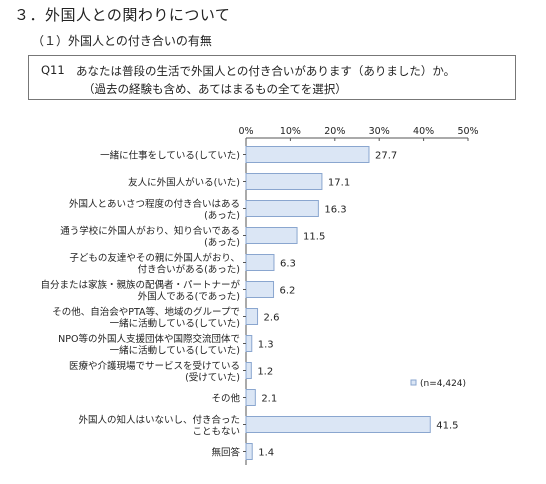 The width and height of the screenshot is (546, 484). What do you see at coordinates (140, 285) in the screenshot?
I see `category-label: 自分または家族・親族の配偶者・パートナーが` at bounding box center [140, 285].